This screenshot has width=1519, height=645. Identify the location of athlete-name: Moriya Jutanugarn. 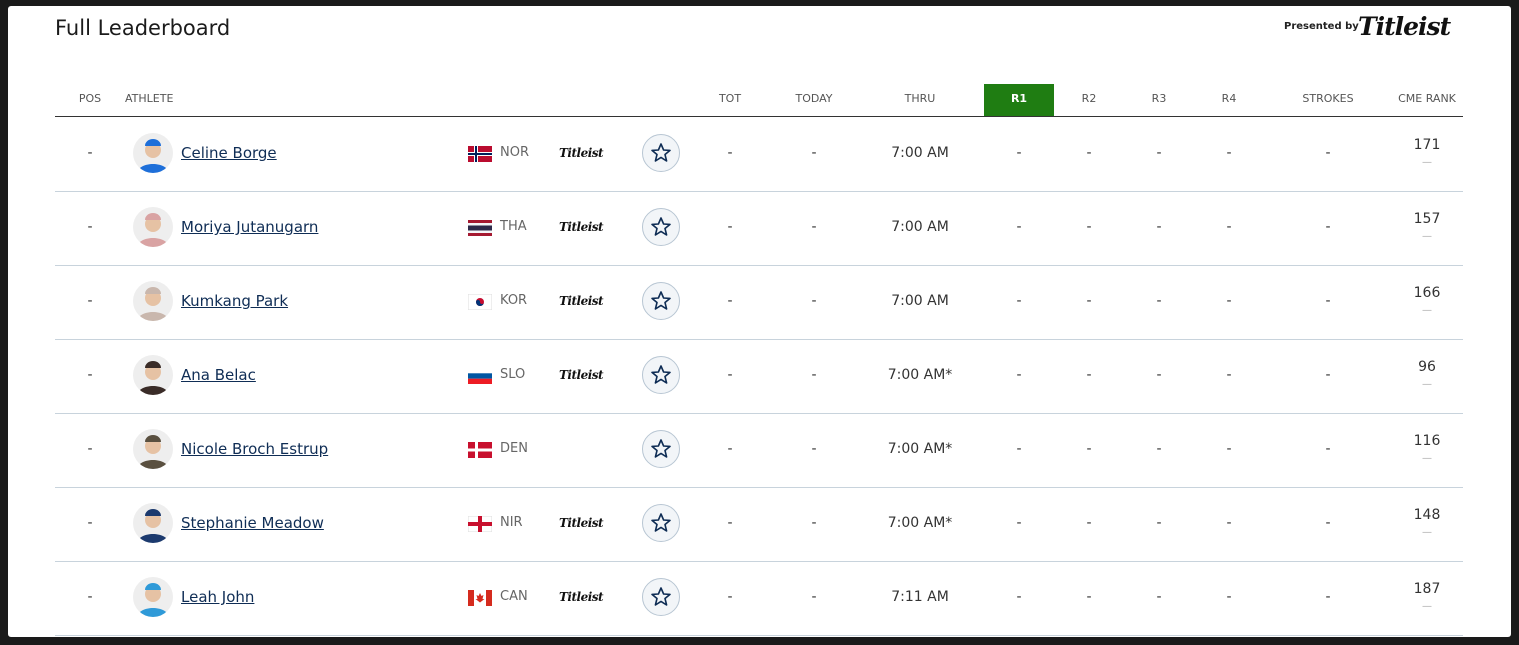
(250, 227).